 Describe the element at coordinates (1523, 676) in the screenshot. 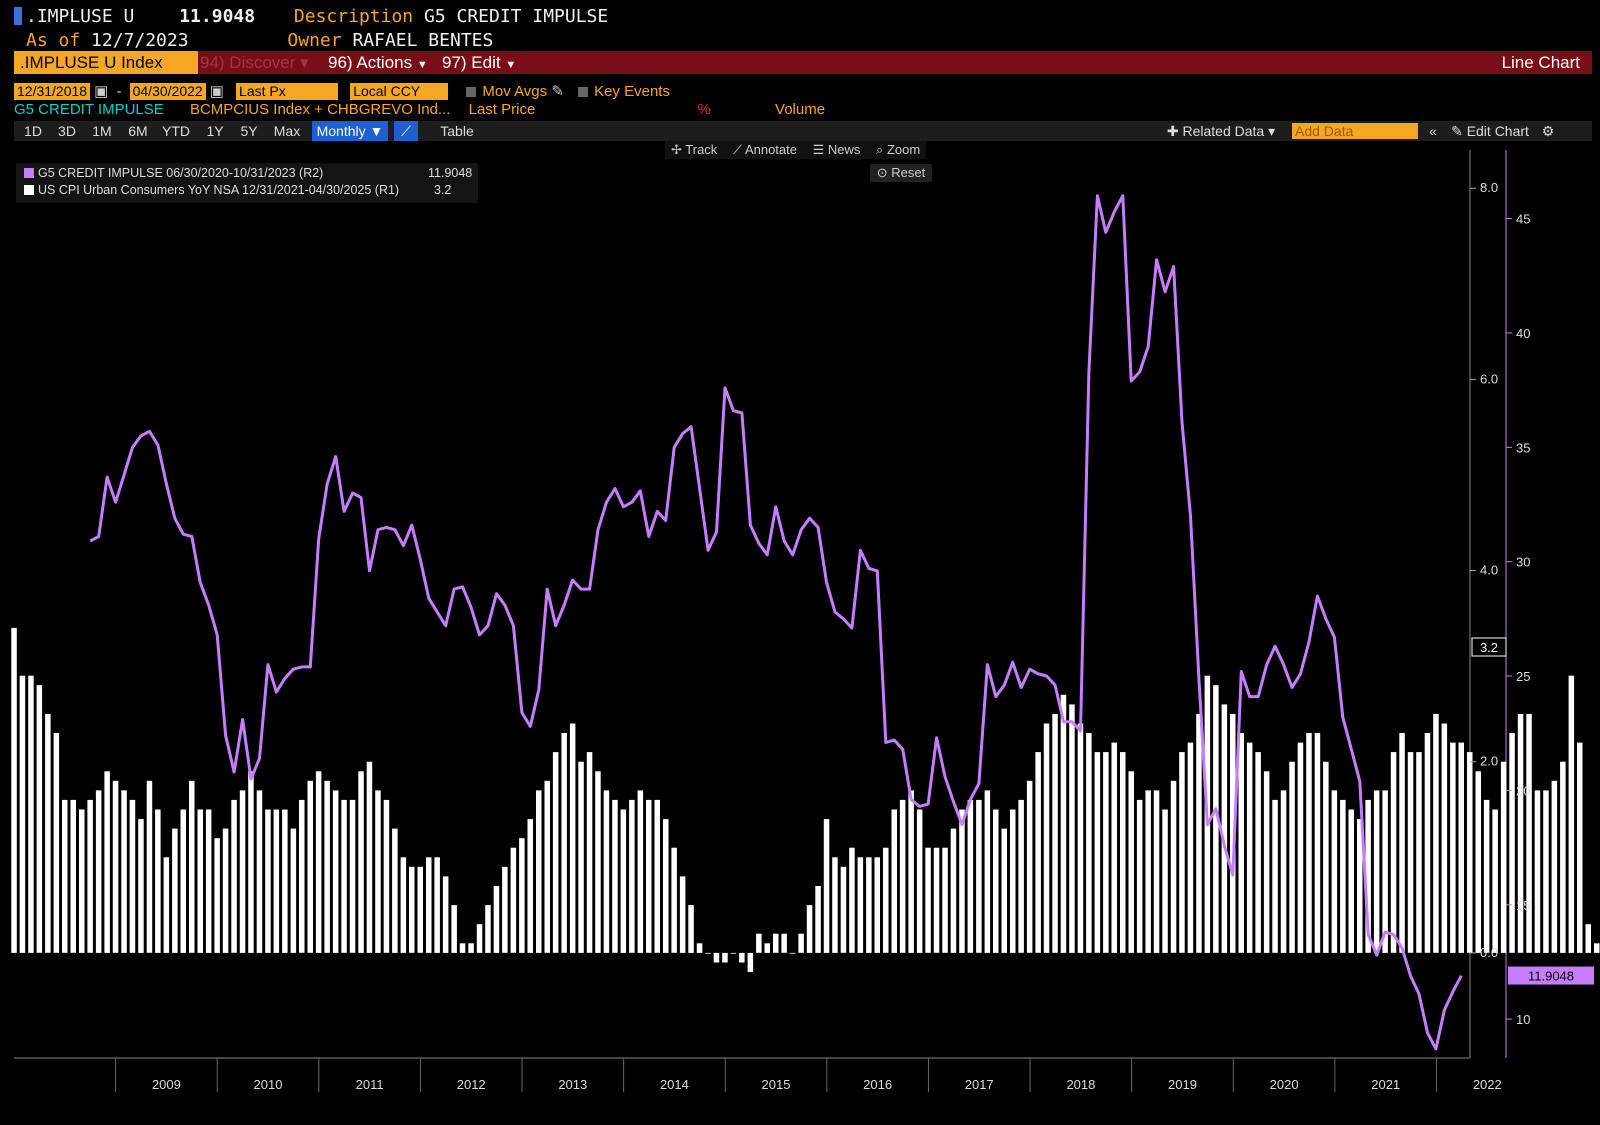

I see `right-tick-label: 25` at that location.